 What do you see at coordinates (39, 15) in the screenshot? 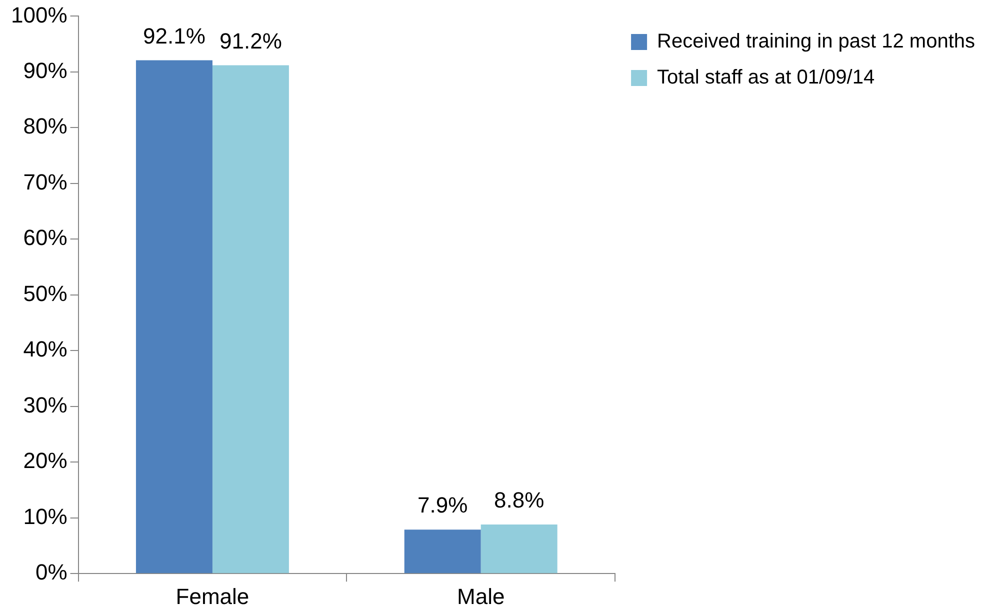
I see `y-tick-label: 100%` at bounding box center [39, 15].